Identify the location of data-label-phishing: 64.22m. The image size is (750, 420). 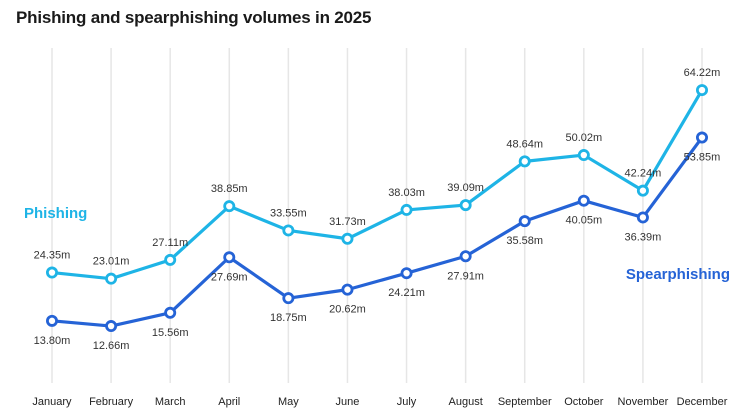
(702, 73).